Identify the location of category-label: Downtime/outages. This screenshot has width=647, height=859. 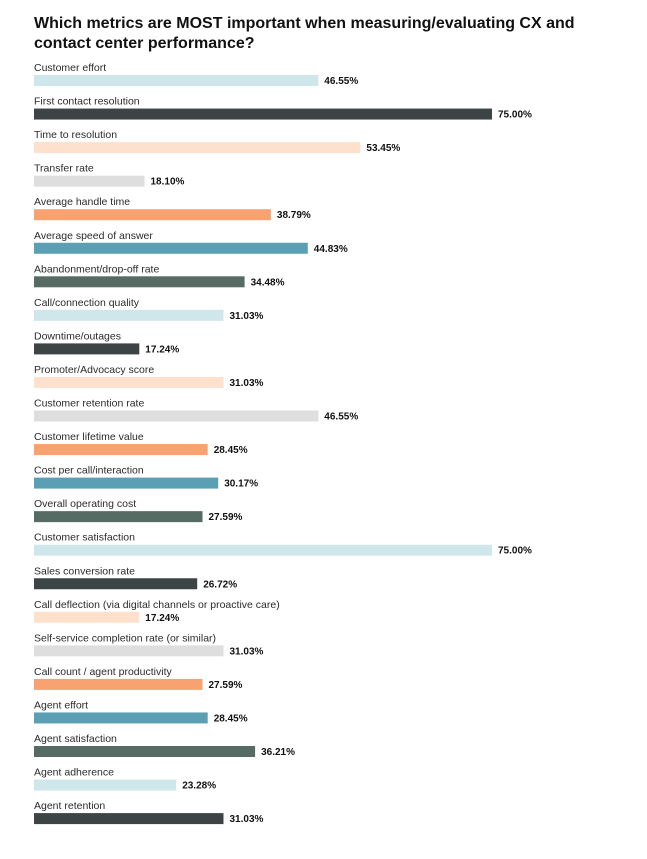
(77, 336).